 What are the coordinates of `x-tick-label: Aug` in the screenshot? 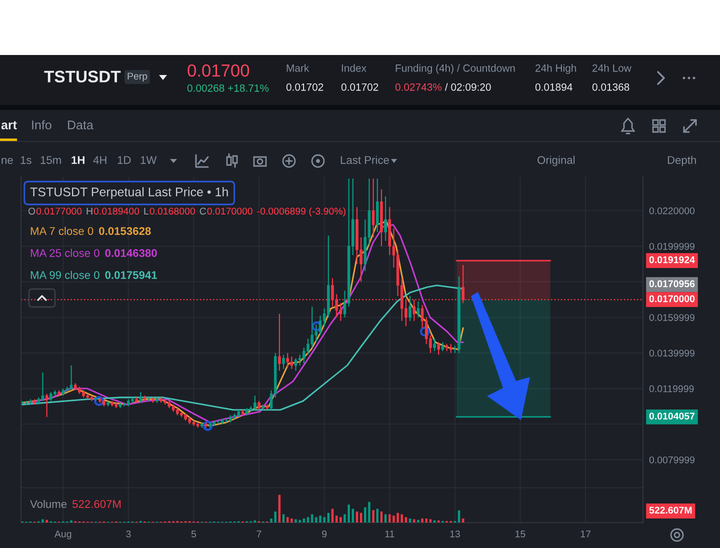 It's located at (63, 535).